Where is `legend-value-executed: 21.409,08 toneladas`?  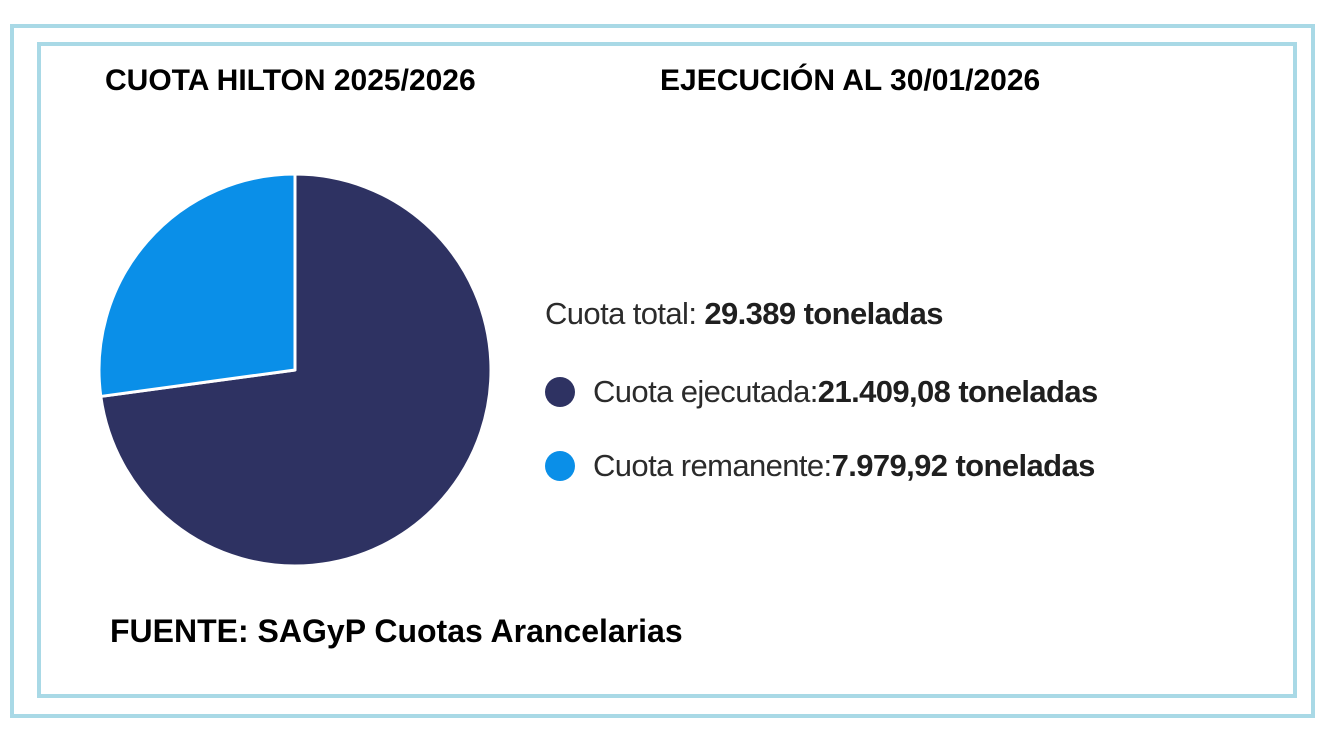 legend-value-executed: 21.409,08 toneladas is located at coordinates (957, 391).